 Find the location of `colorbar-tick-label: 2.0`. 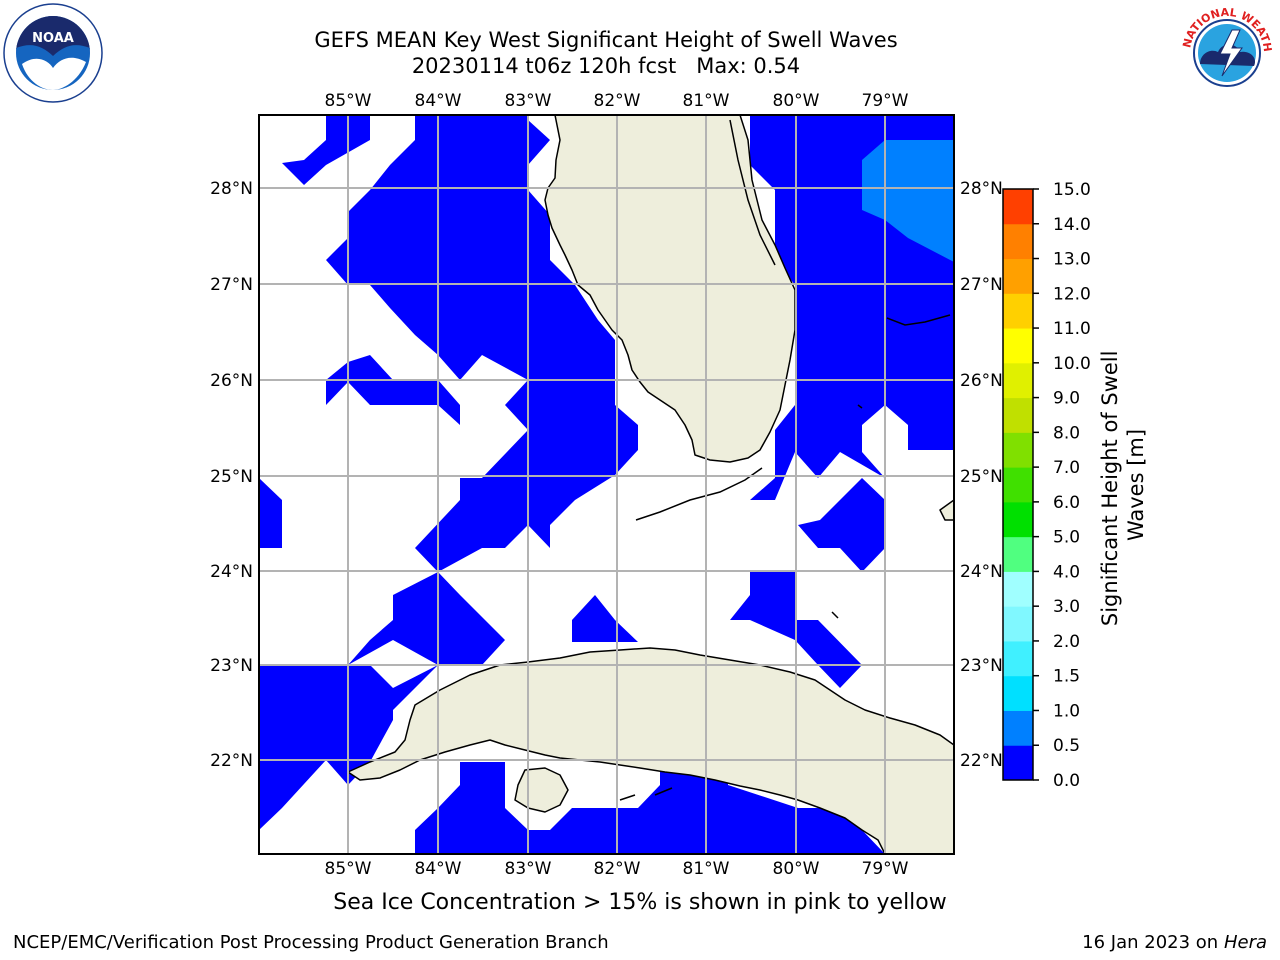

colorbar-tick-label: 2.0 is located at coordinates (1066, 642).